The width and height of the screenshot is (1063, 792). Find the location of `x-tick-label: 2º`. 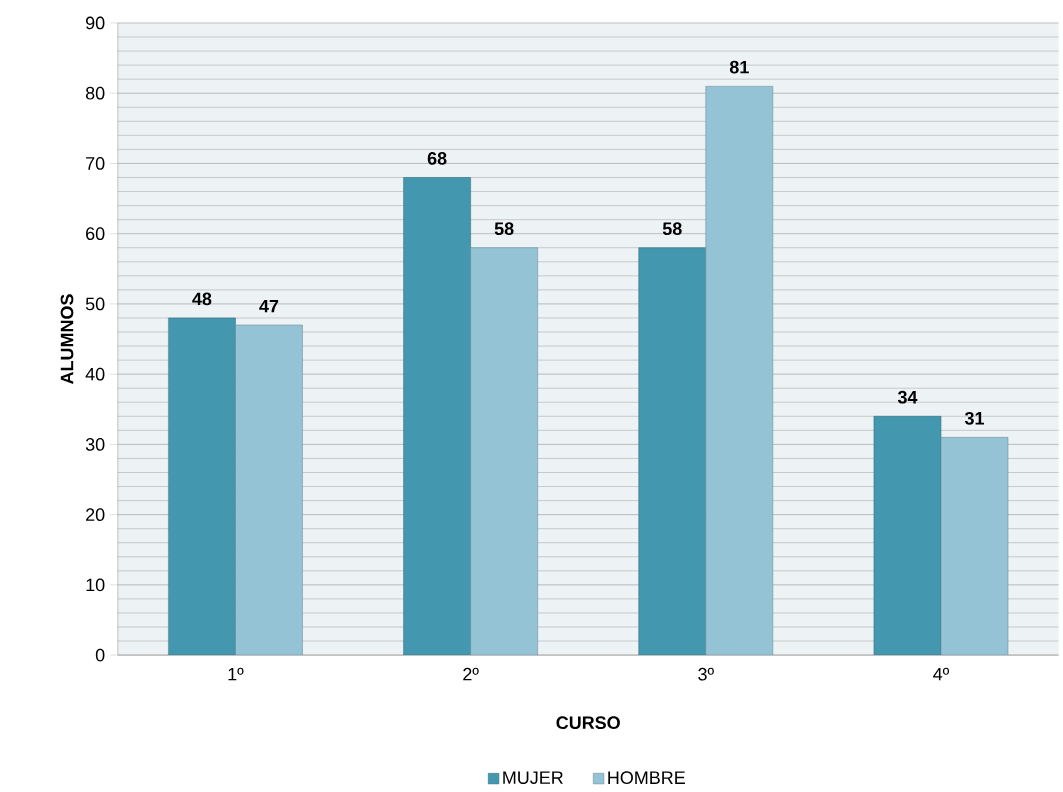

x-tick-label: 2º is located at coordinates (471, 674).